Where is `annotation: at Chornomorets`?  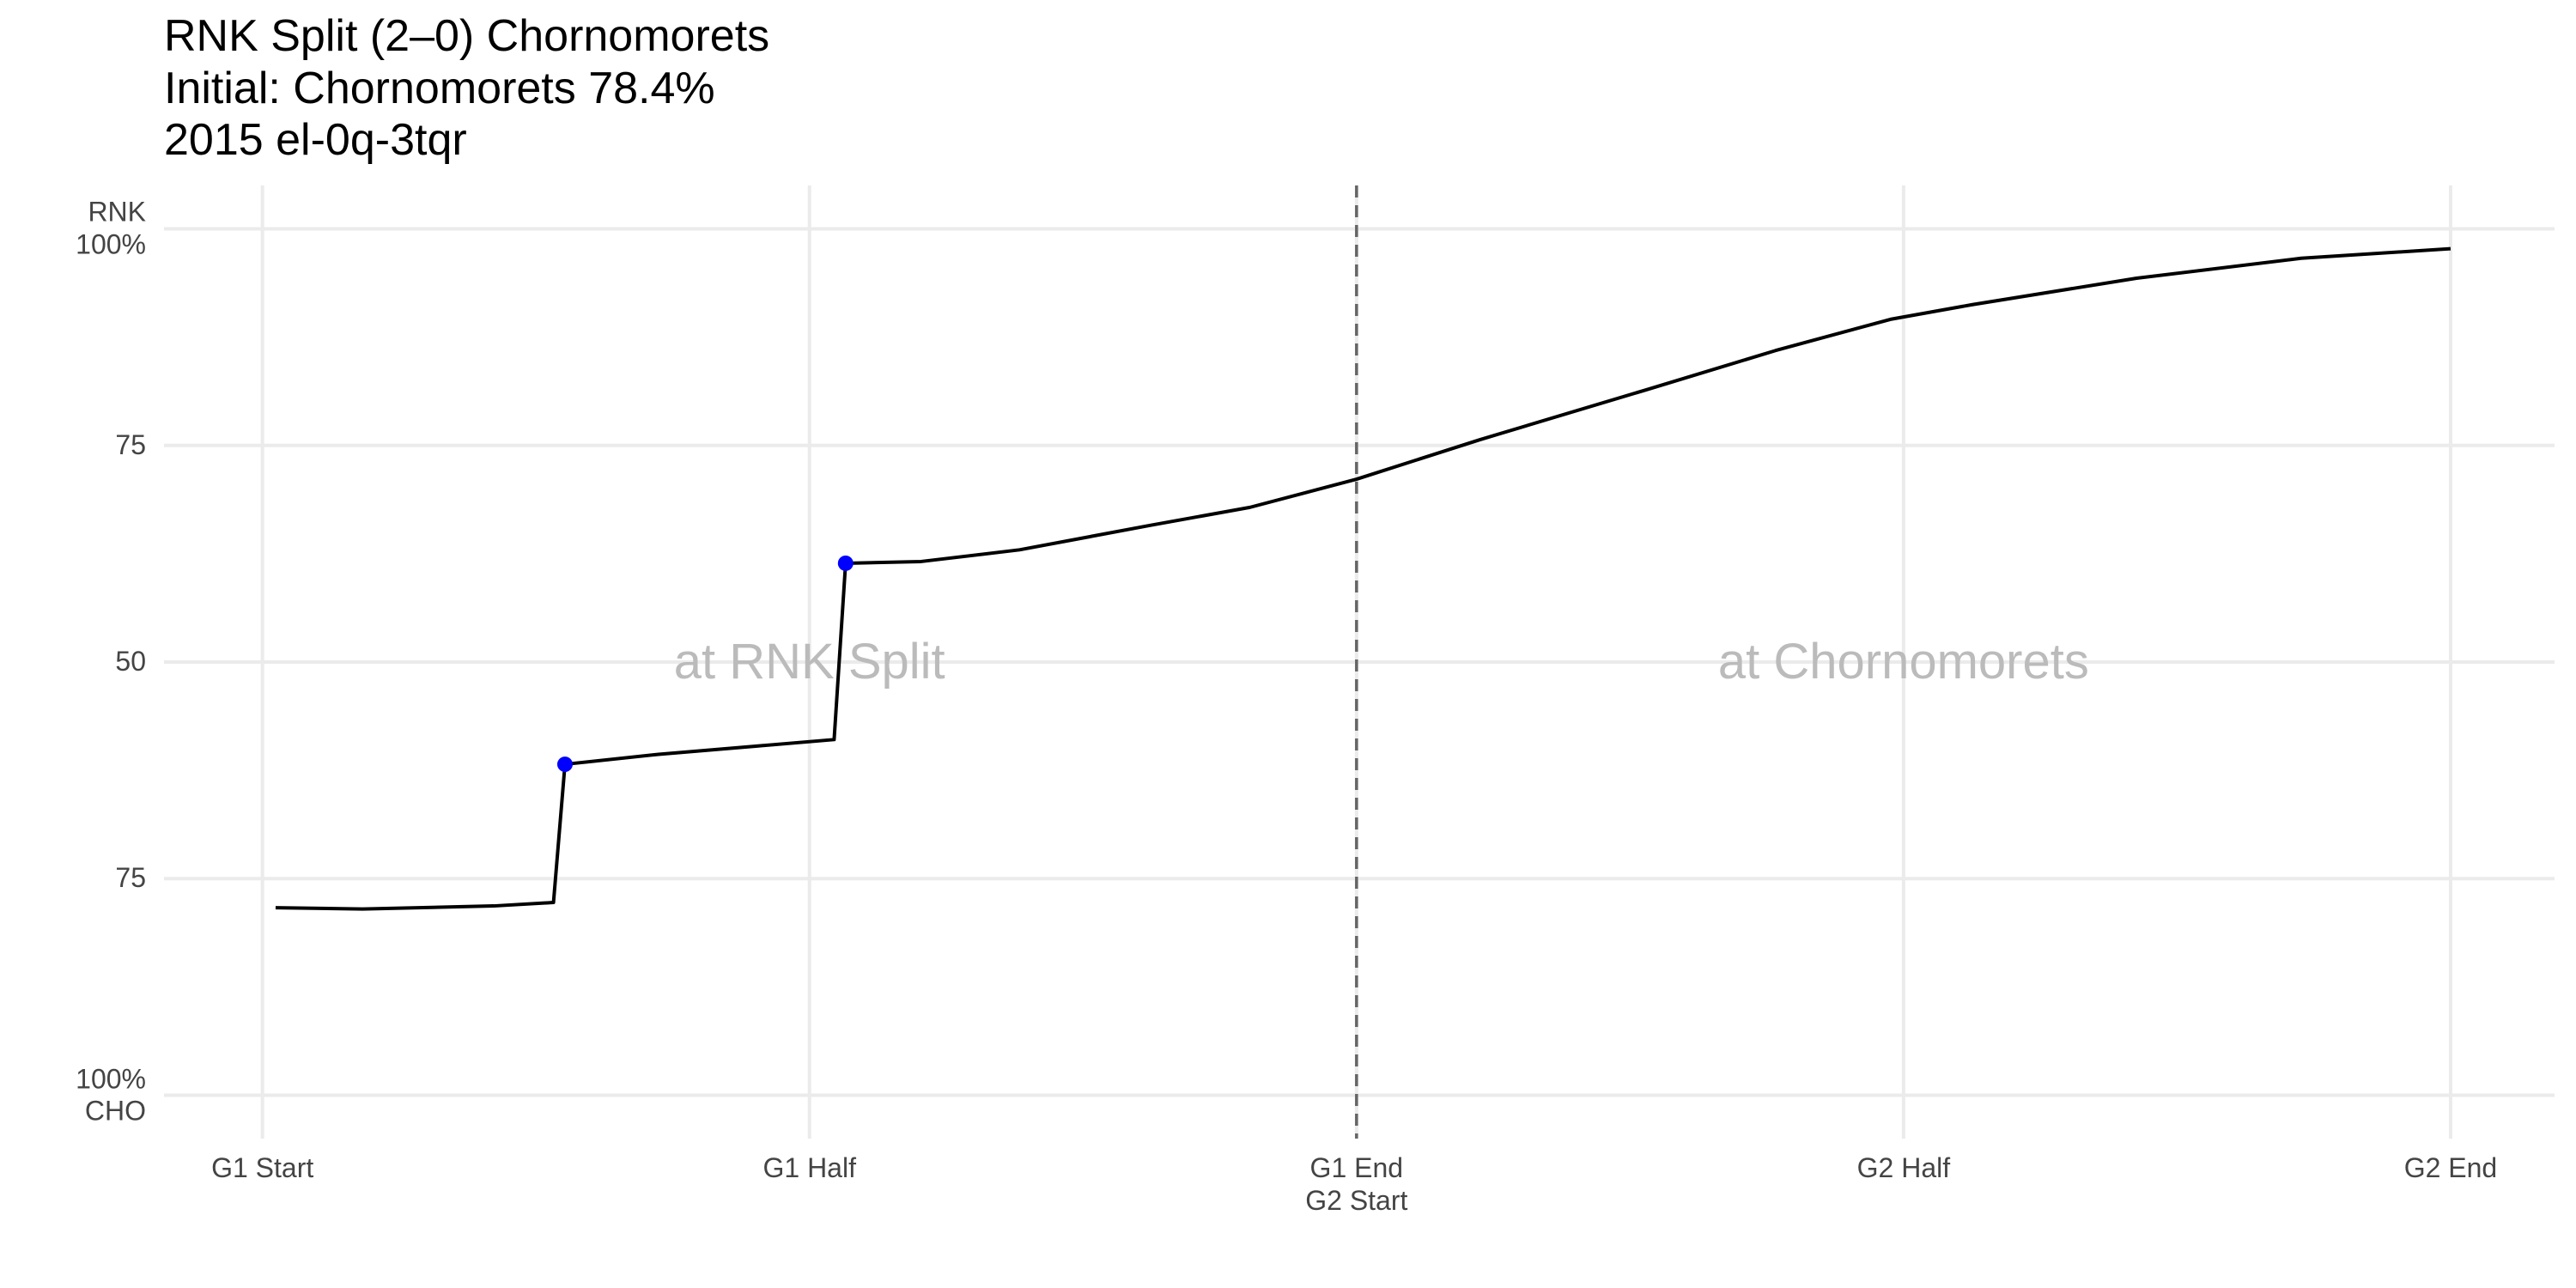 annotation: at Chornomorets is located at coordinates (1903, 662).